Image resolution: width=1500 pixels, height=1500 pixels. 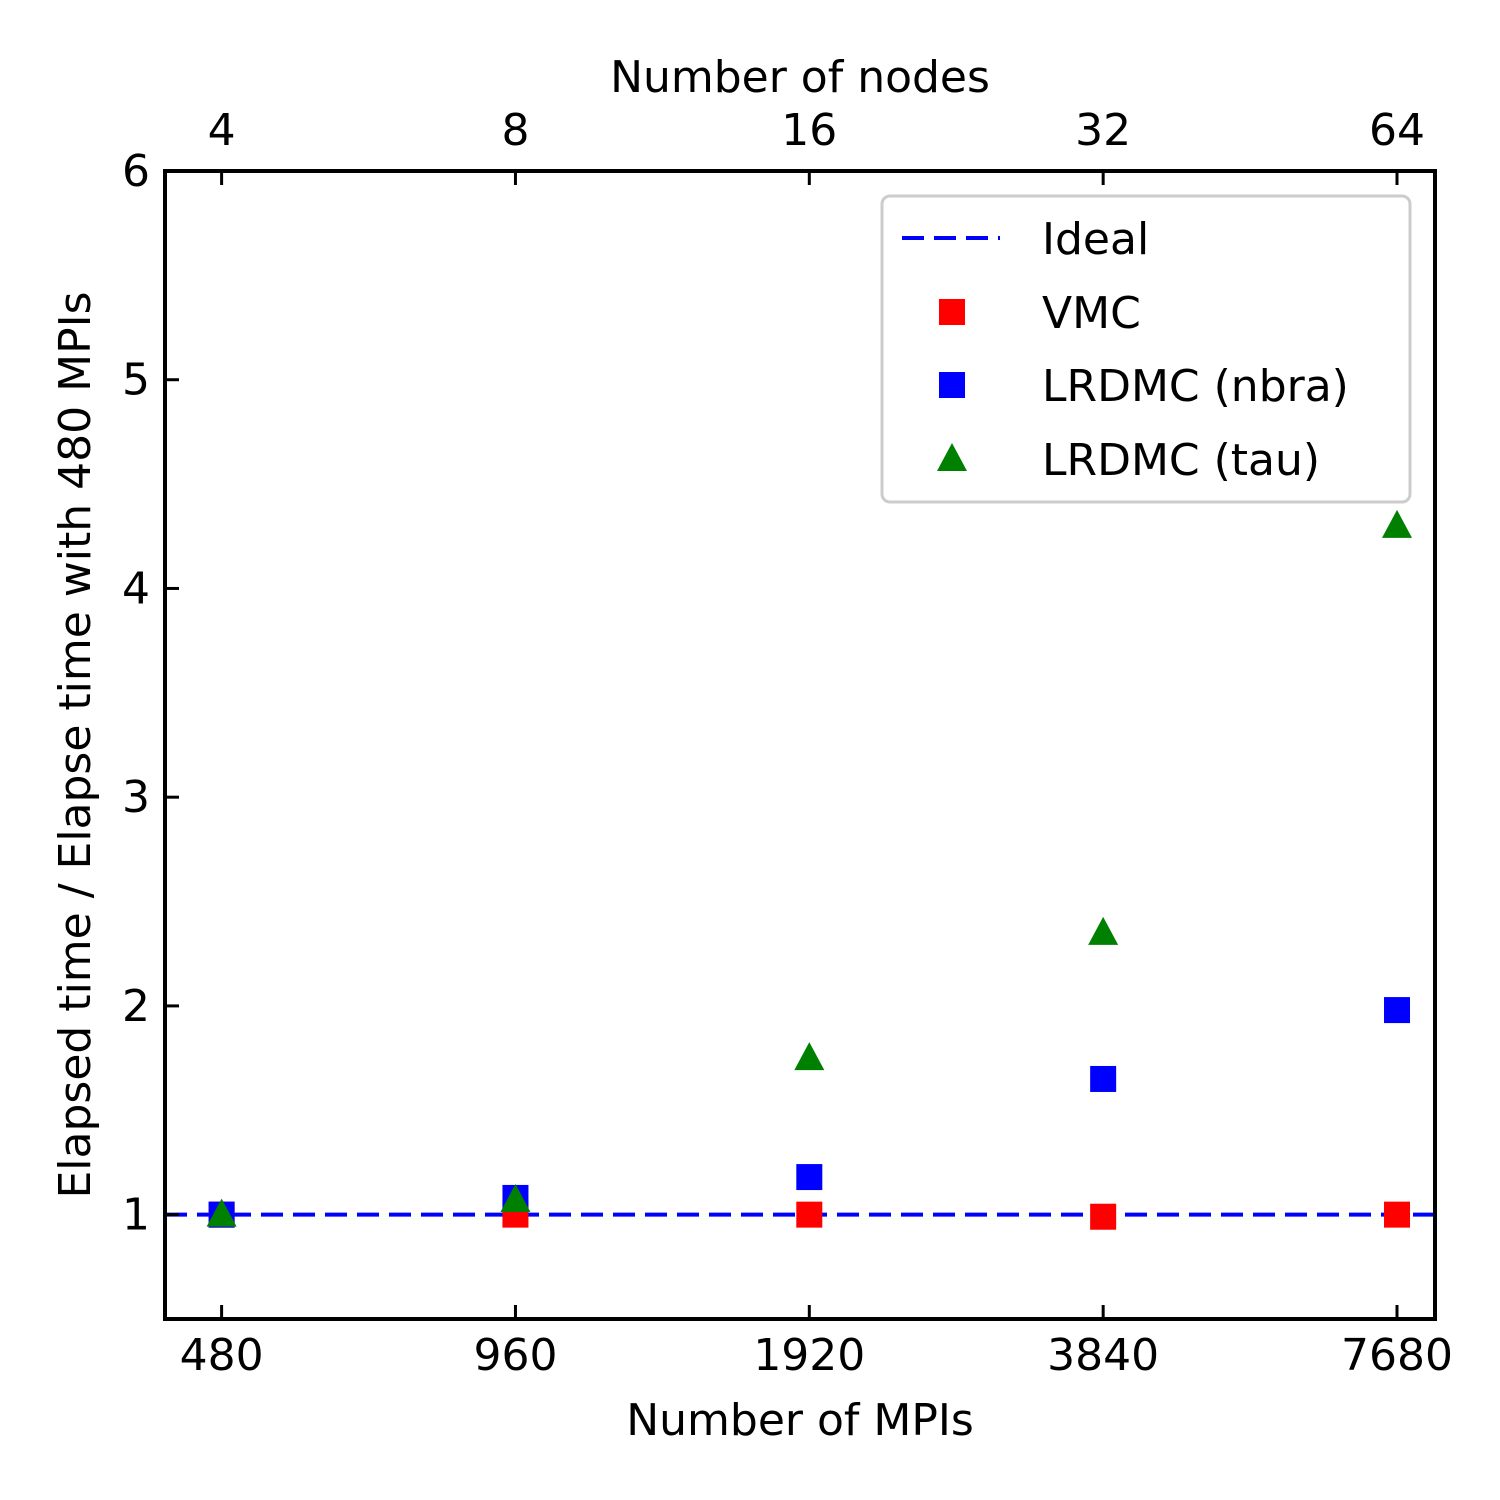 What do you see at coordinates (800, 1420) in the screenshot?
I see `x-axis-label: Number of MPIs` at bounding box center [800, 1420].